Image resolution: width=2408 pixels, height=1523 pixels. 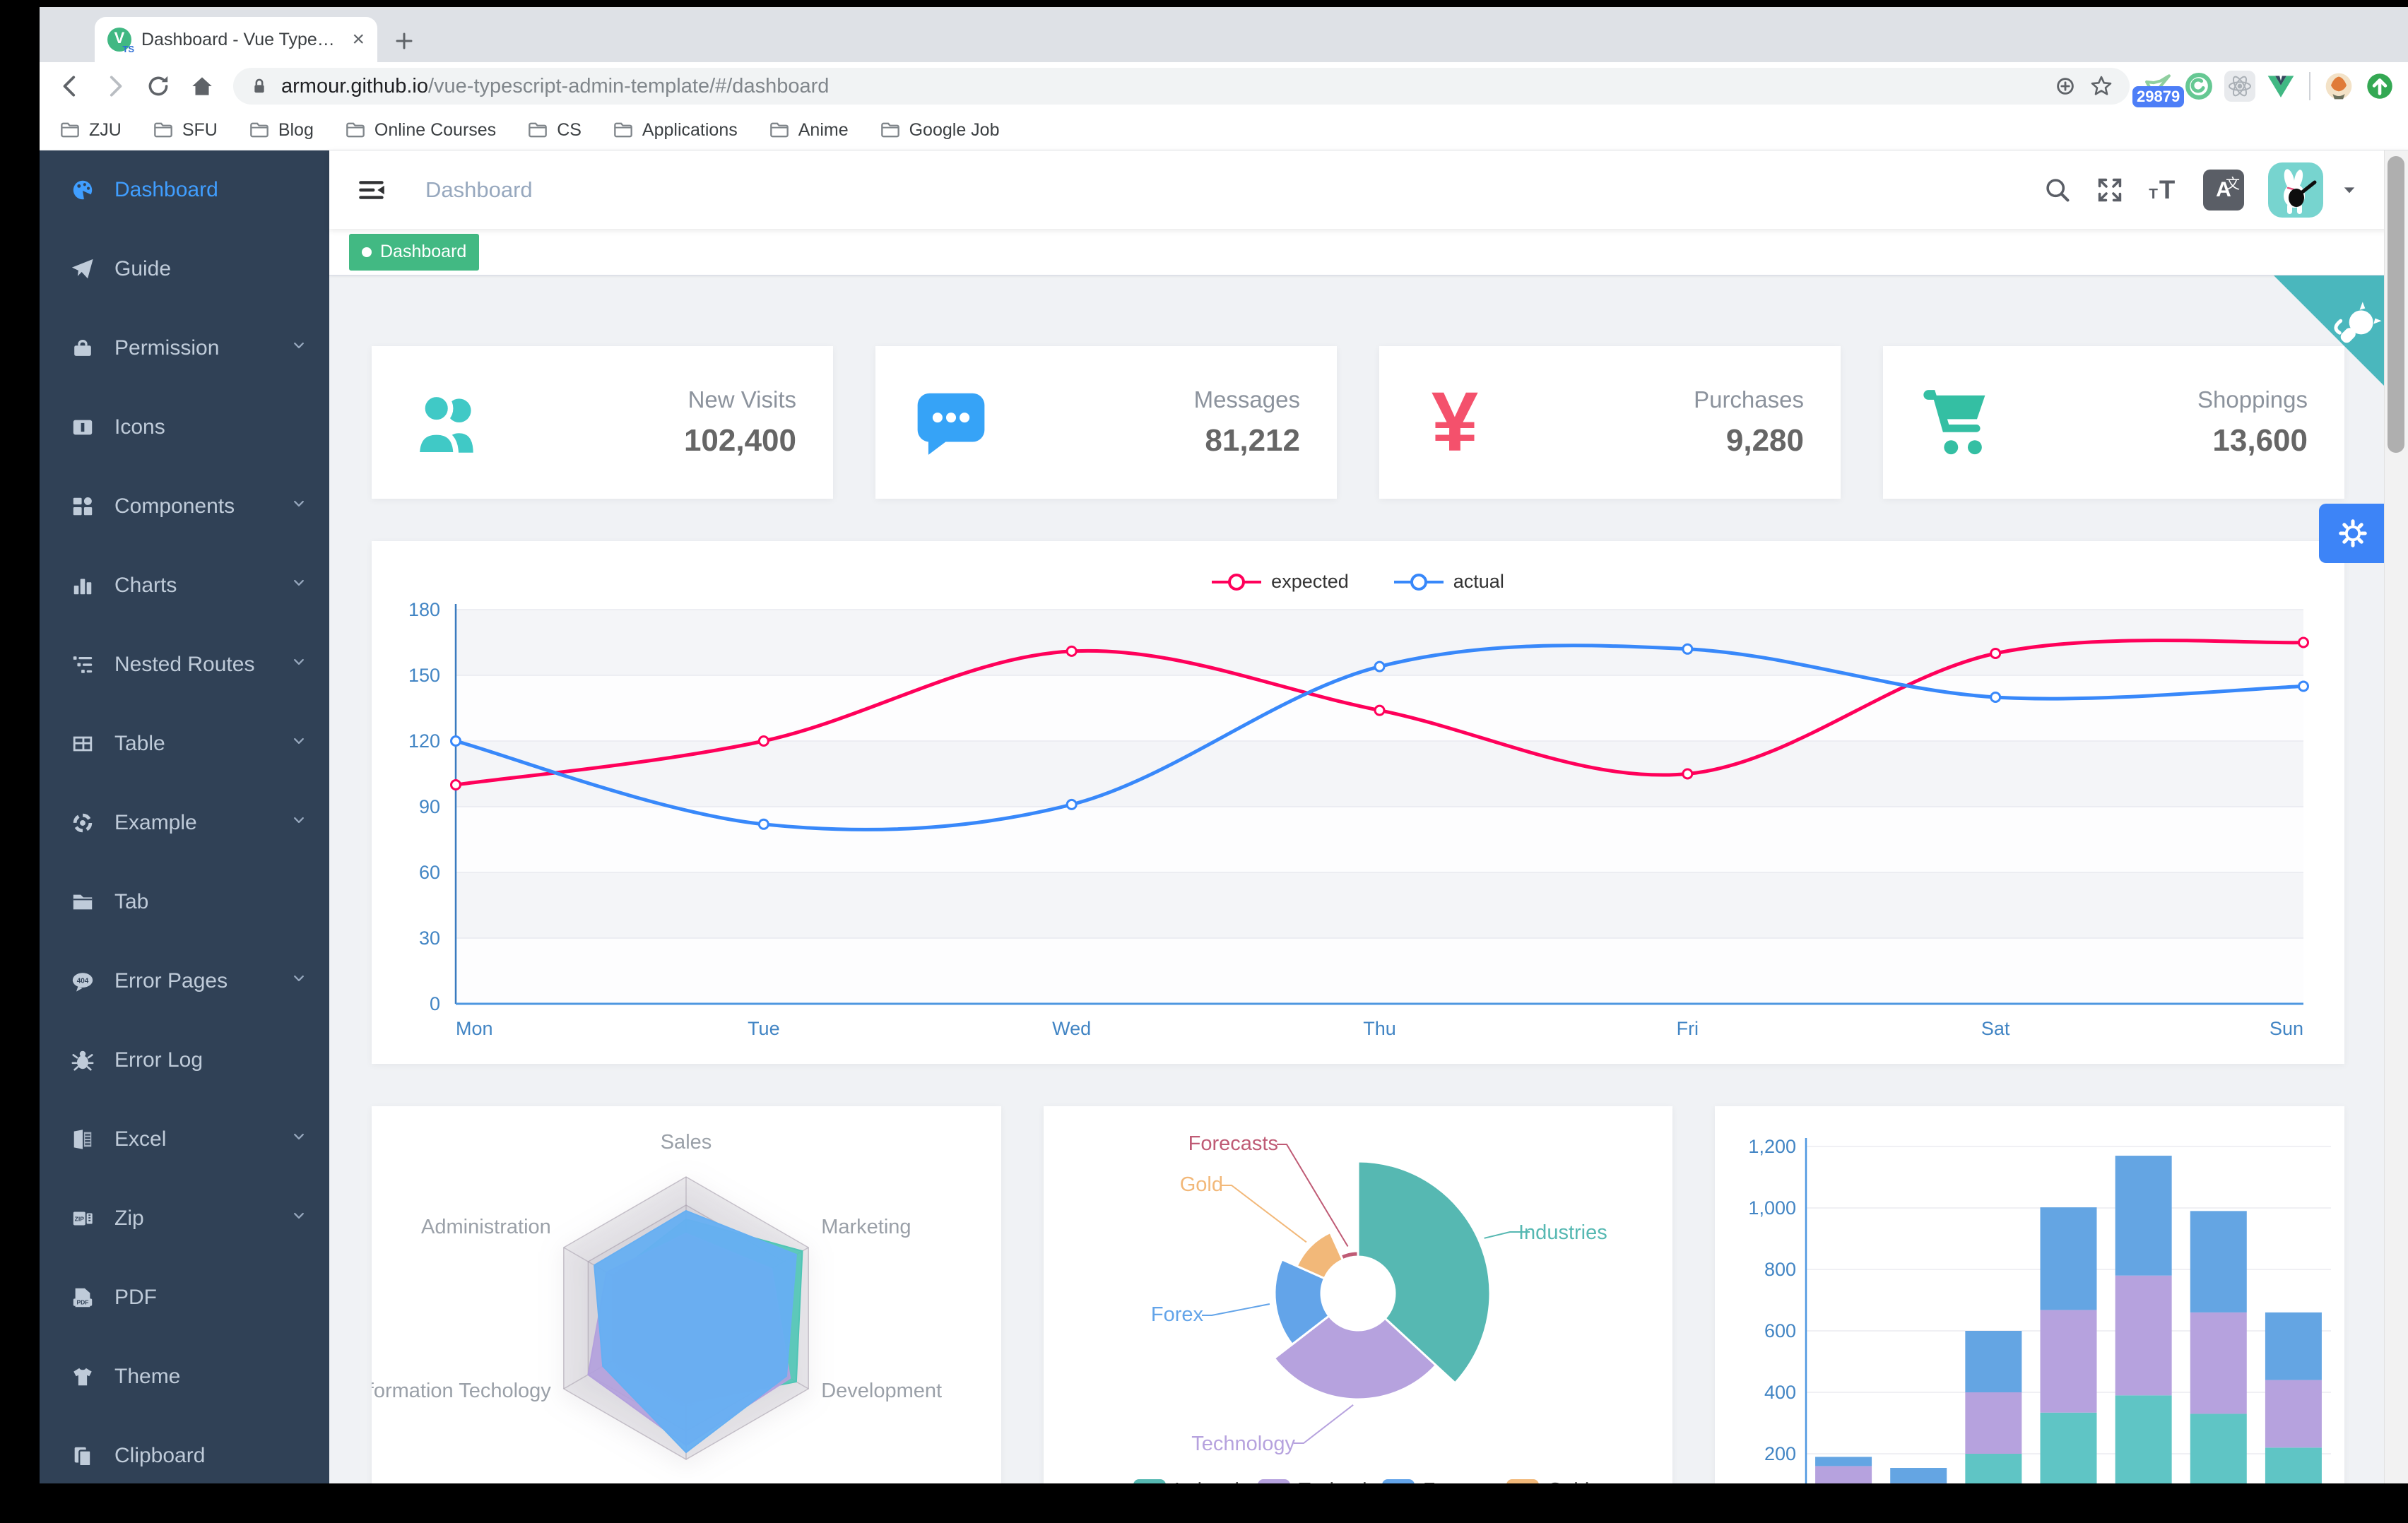 I want to click on back-button, so click(x=70, y=86).